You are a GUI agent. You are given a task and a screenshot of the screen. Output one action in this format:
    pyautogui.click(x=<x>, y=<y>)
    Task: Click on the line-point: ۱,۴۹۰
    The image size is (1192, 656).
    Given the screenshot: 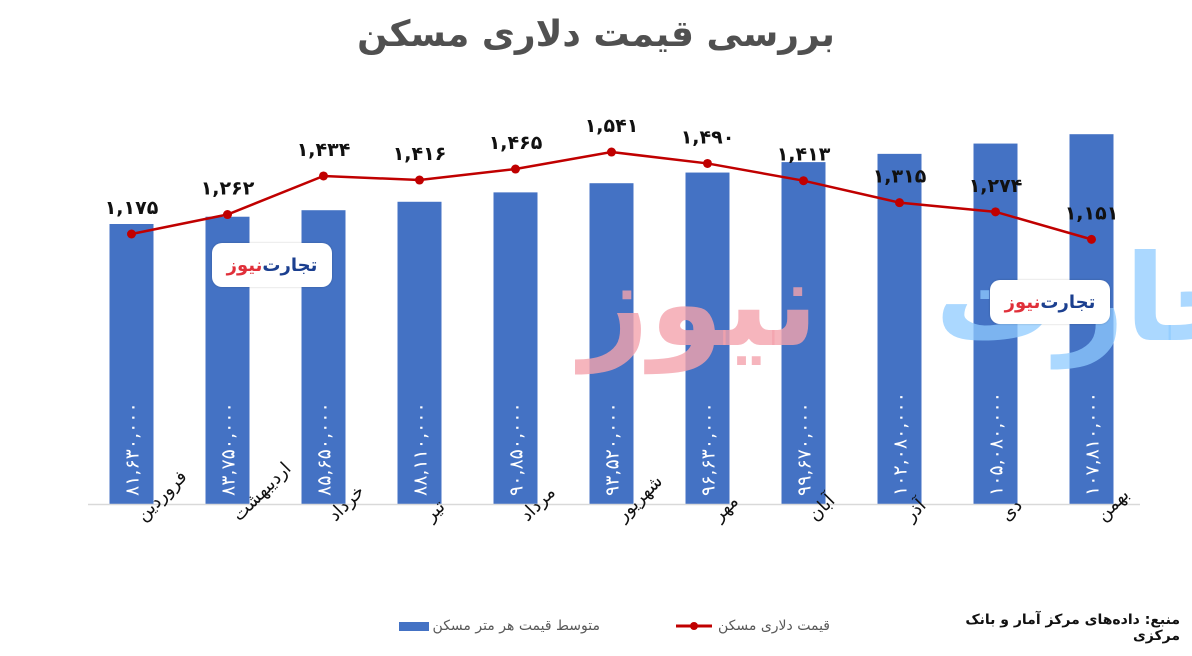 What is the action you would take?
    pyautogui.click(x=708, y=147)
    